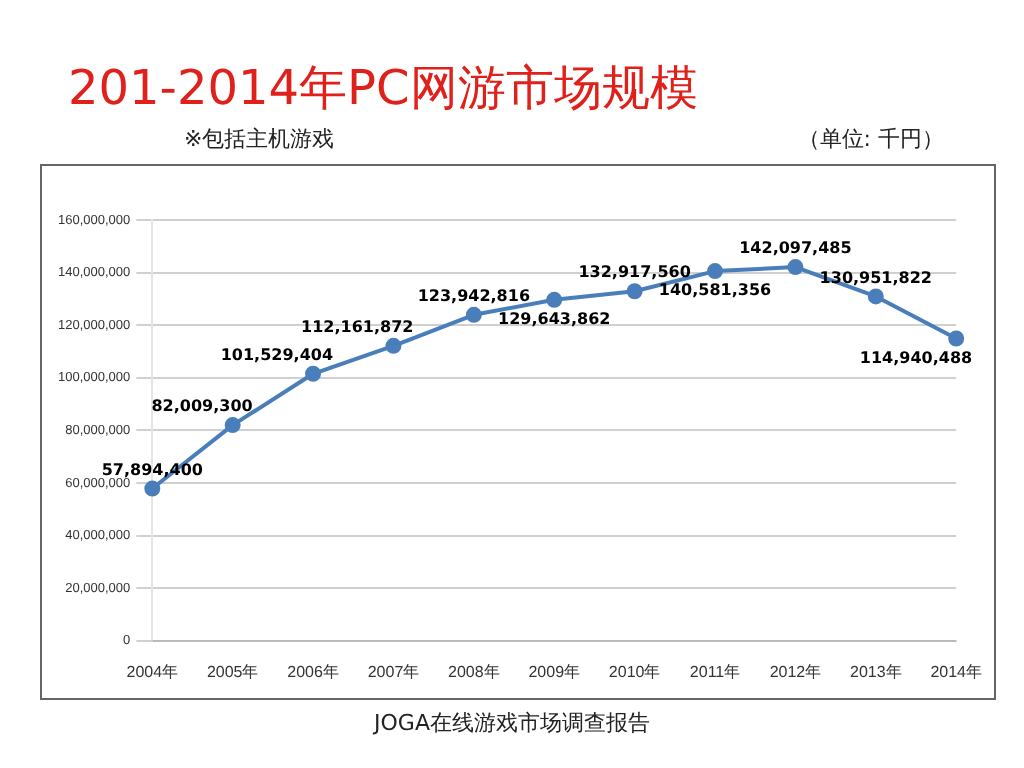  I want to click on x-tick-label: 2006年, so click(313, 671).